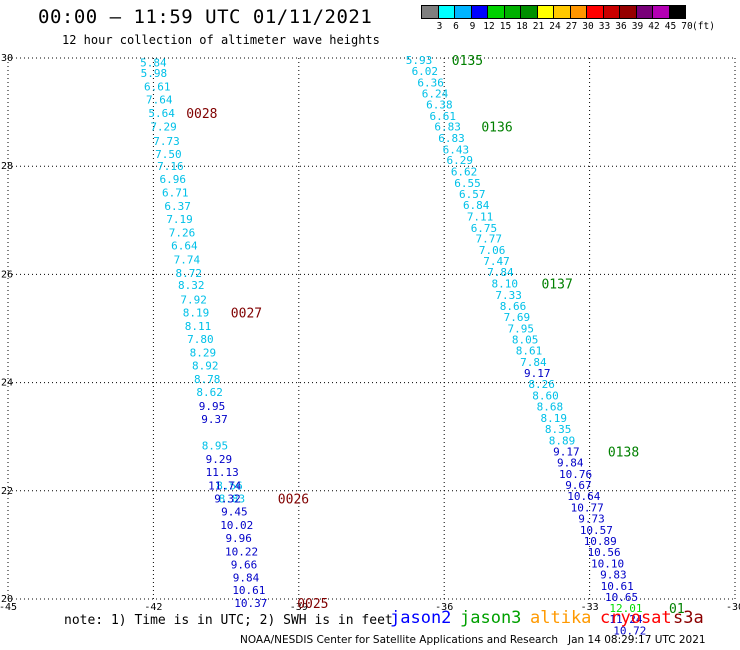 This screenshot has height=650, width=740. I want to click on y-tick-label: 24, so click(7, 383).